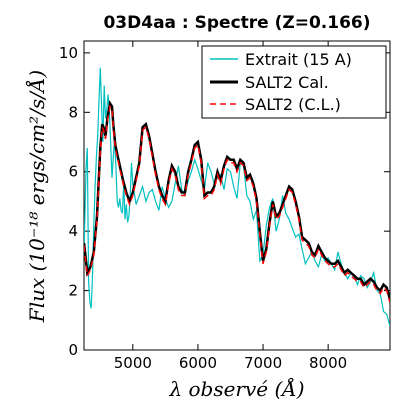 Image resolution: width=400 pixels, height=400 pixels. I want to click on x-axis-label: λ observé (Å), so click(236, 388).